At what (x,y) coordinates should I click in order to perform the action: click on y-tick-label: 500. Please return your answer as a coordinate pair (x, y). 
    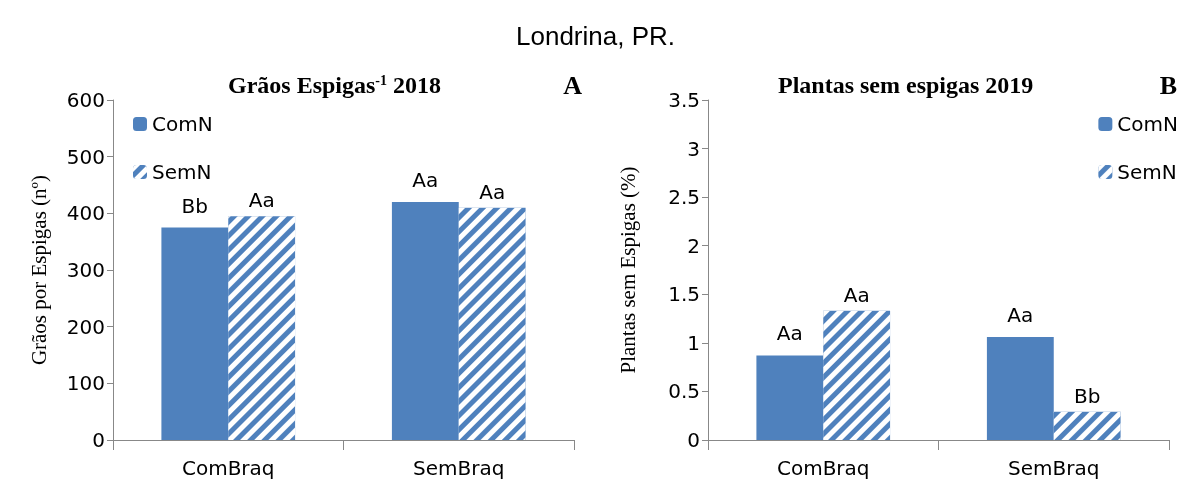
    Looking at the image, I should click on (85, 156).